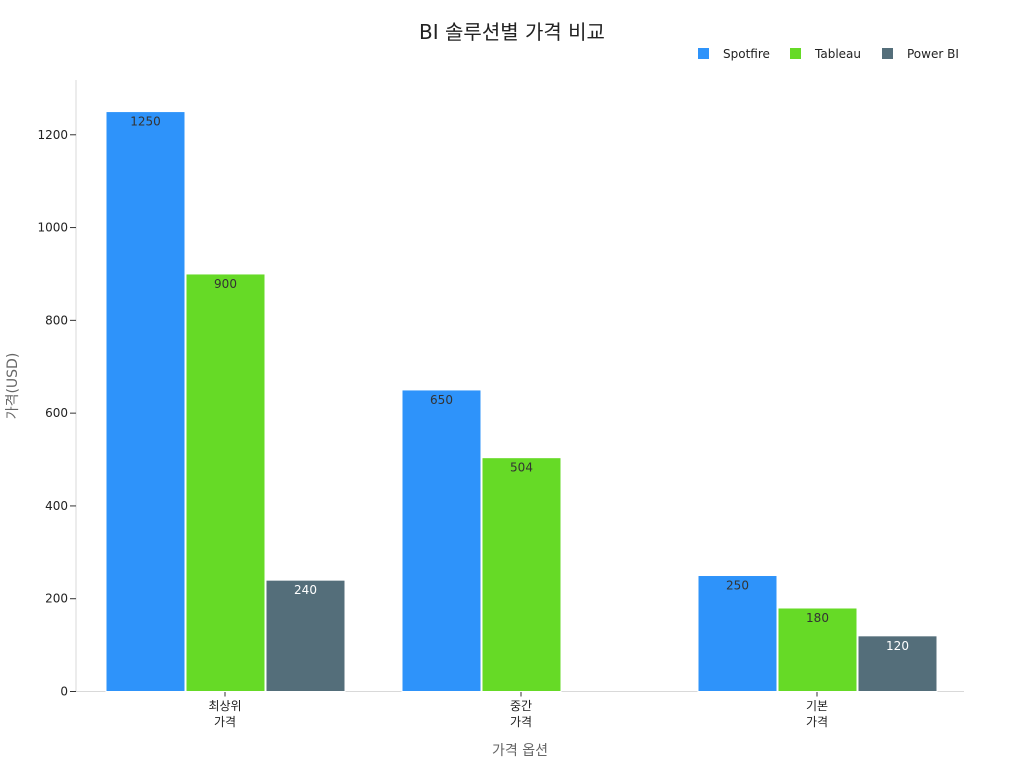 The width and height of the screenshot is (1024, 768). I want to click on legend: Spotfire Tableau Power BI, so click(828, 54).